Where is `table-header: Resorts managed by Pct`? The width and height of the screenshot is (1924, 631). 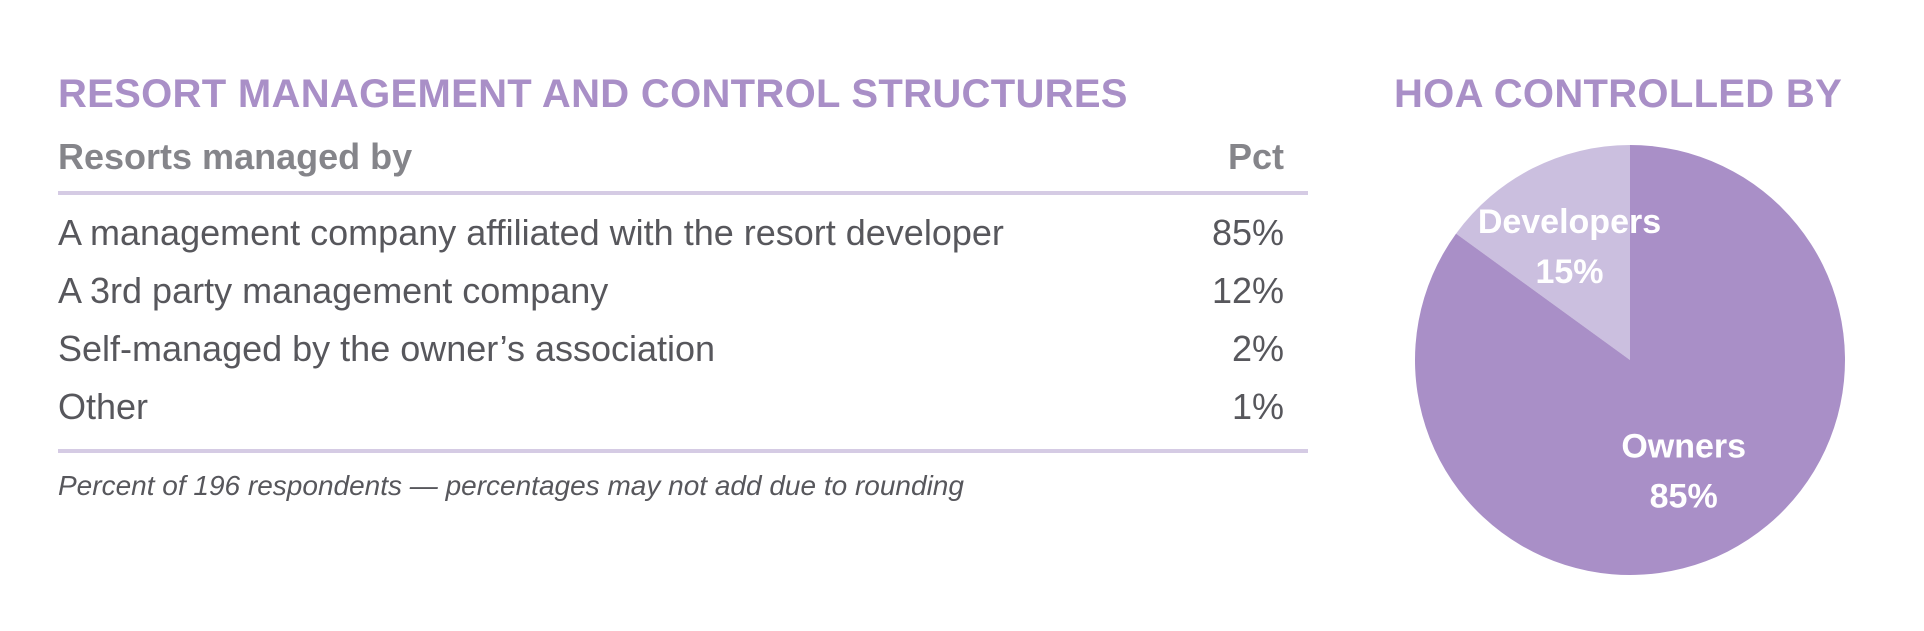 table-header: Resorts managed by Pct is located at coordinates (683, 157).